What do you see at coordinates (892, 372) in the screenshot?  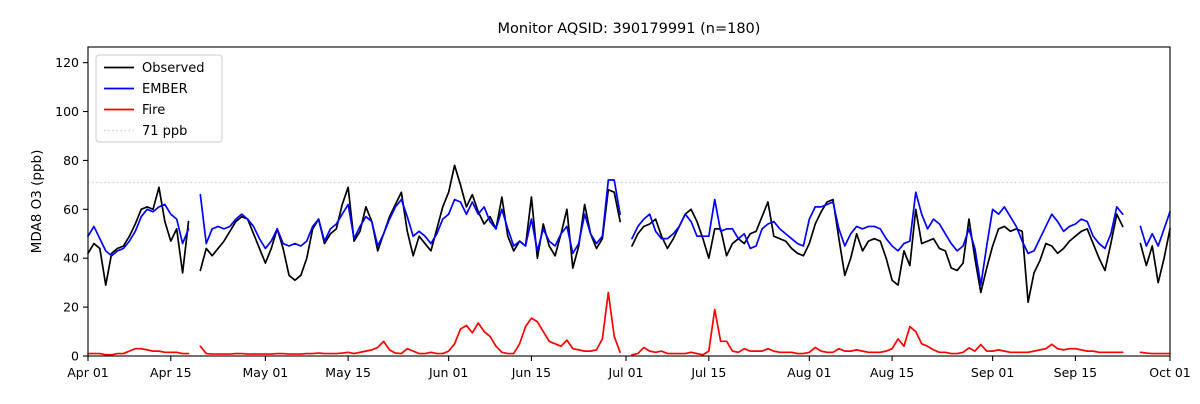 I see `x-tick-label: Aug 15` at bounding box center [892, 372].